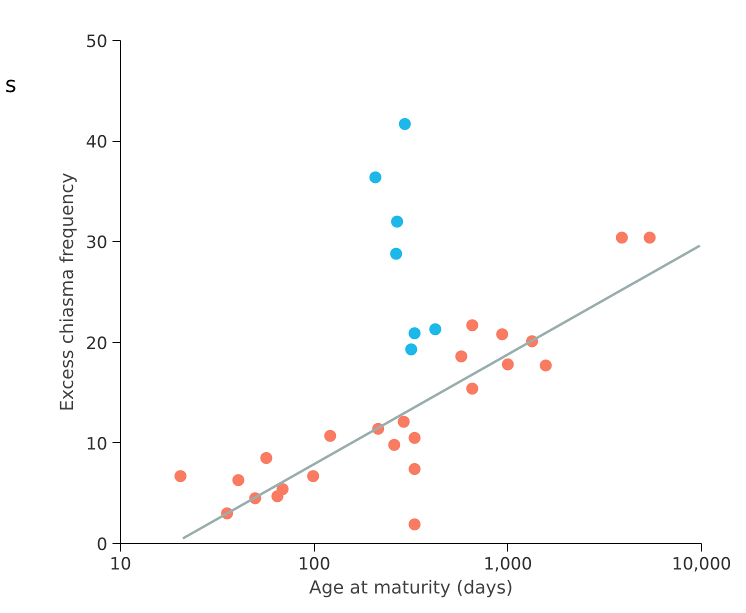 The height and width of the screenshot is (613, 746). What do you see at coordinates (97, 243) in the screenshot?
I see `y-tick-label: 30` at bounding box center [97, 243].